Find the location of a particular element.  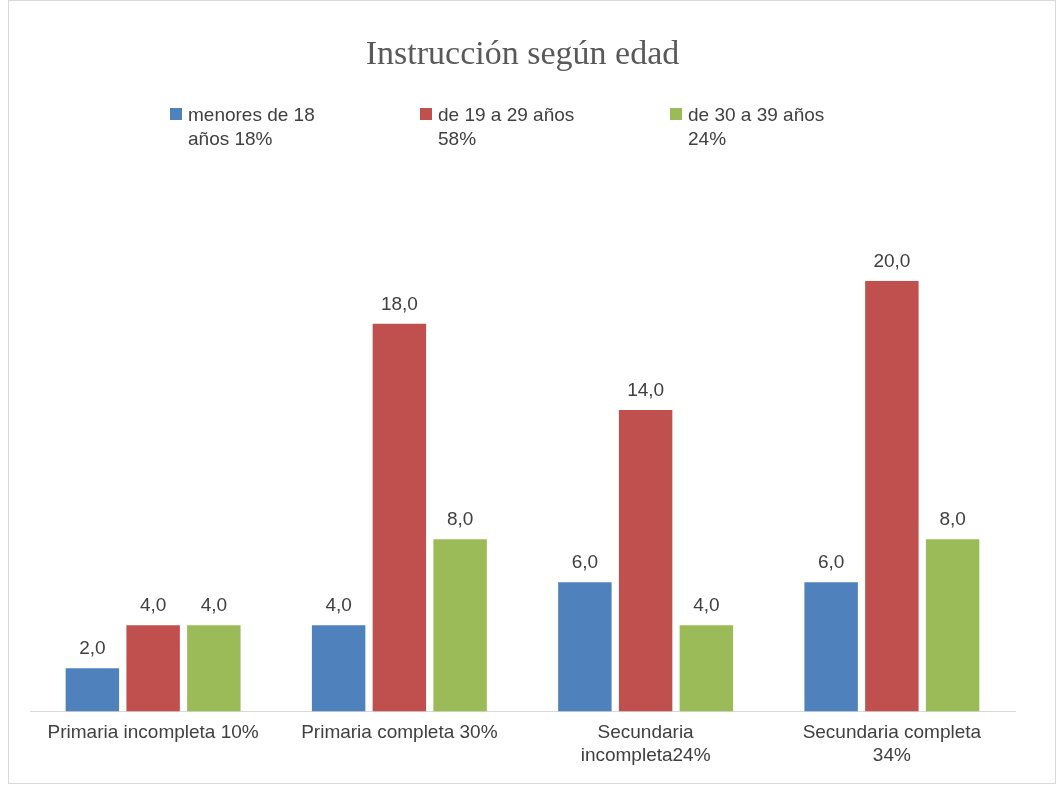

chart-title: Instrucción según edad is located at coordinates (522, 53).